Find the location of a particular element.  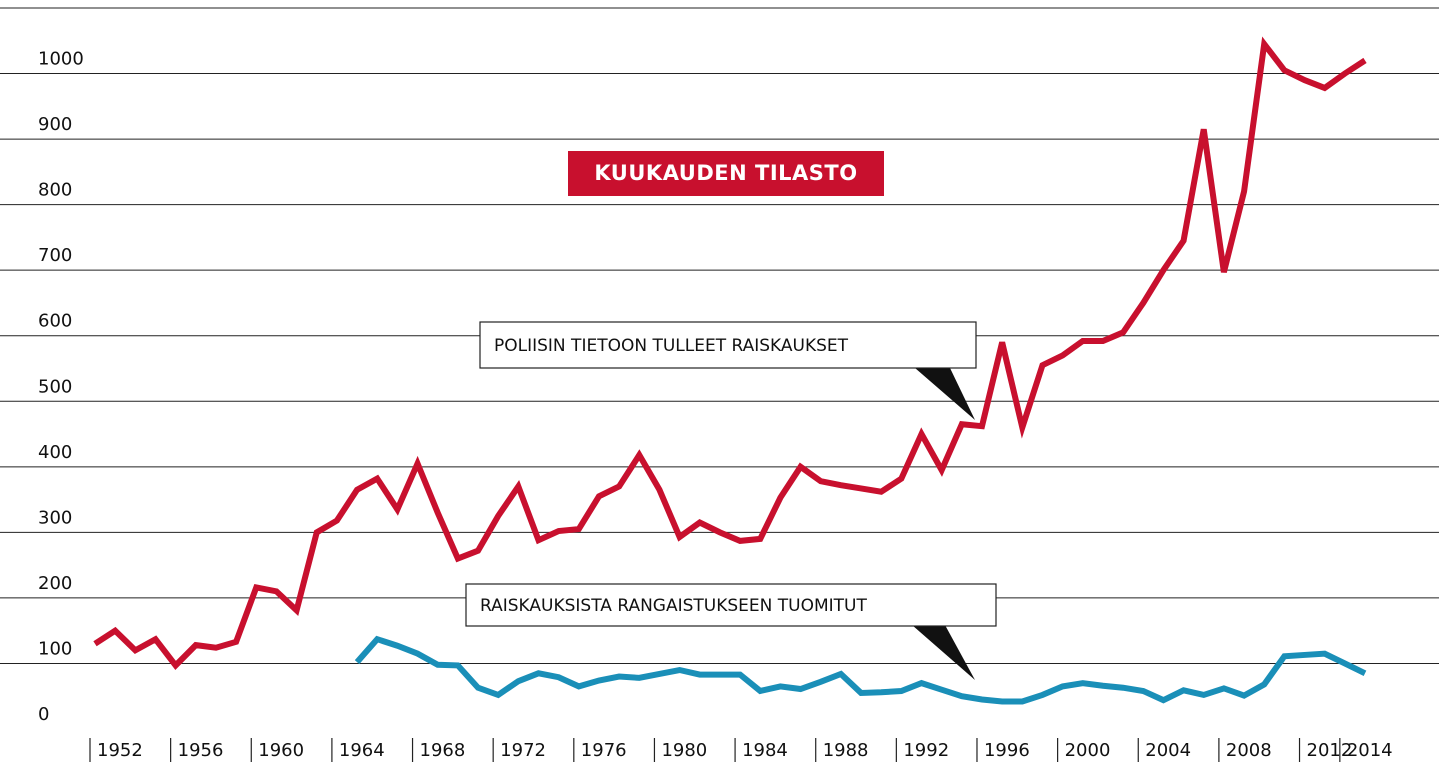

y-tick-label: 400 is located at coordinates (55, 452).